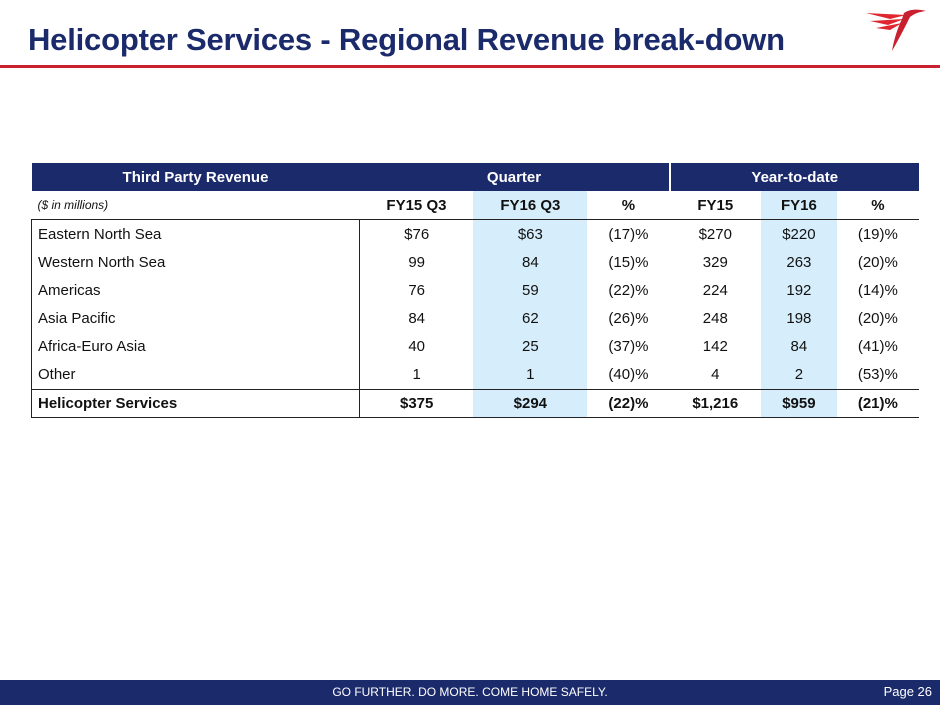  I want to click on table-row: Americas 76 59 (22)% 224 192 (14)%, so click(475, 290).